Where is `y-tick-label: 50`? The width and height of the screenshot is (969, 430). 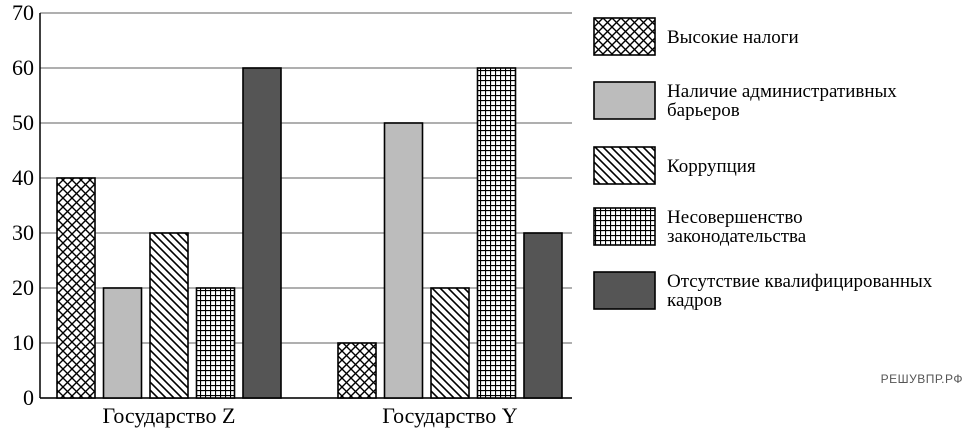 y-tick-label: 50 is located at coordinates (23, 122).